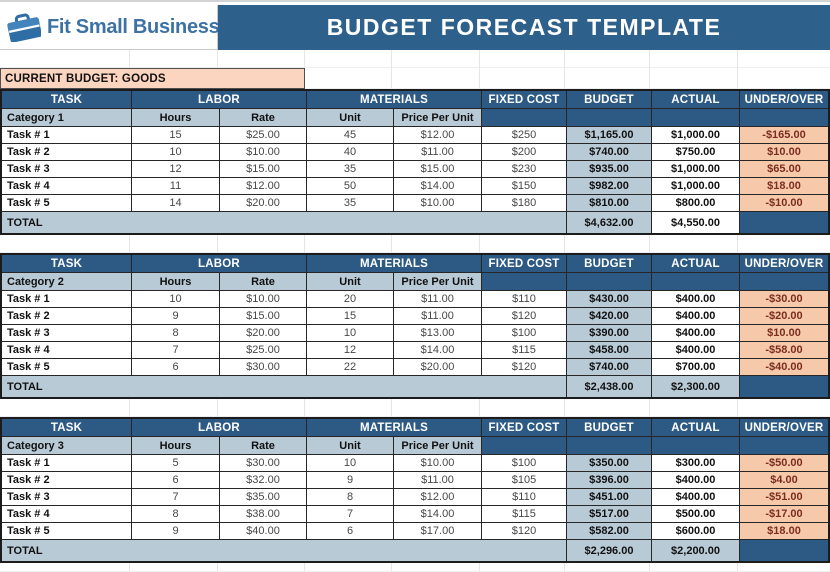 The width and height of the screenshot is (830, 572). I want to click on task-label-cell: Task # 5, so click(67, 367).